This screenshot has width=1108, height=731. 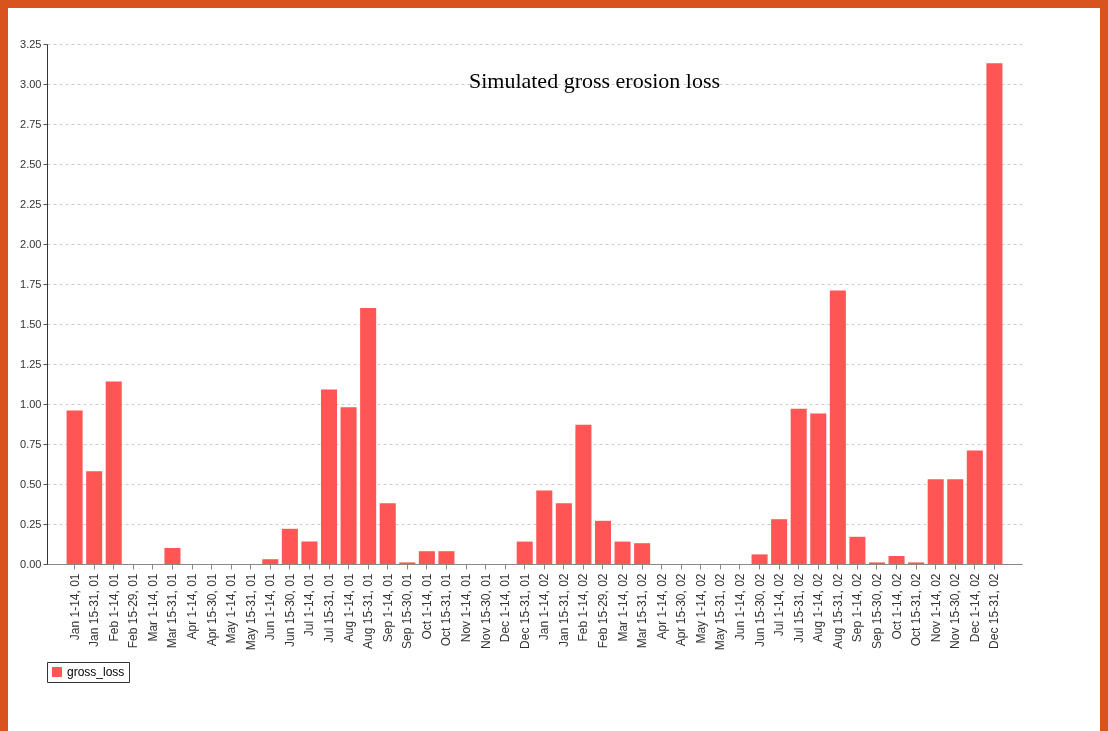 I want to click on x-tick-label: Apr 1-14, 01, so click(x=192, y=606).